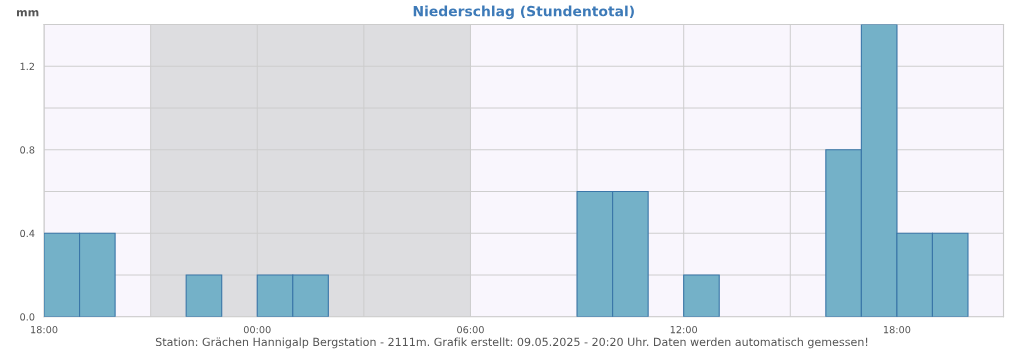 The height and width of the screenshot is (350, 1024). What do you see at coordinates (28, 13) in the screenshot?
I see `y-axis-title: mm` at bounding box center [28, 13].